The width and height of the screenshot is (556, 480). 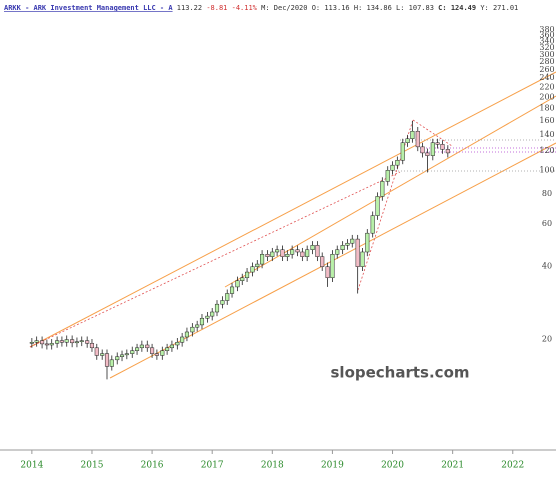 I want to click on close: C: 124.49, so click(x=457, y=8).